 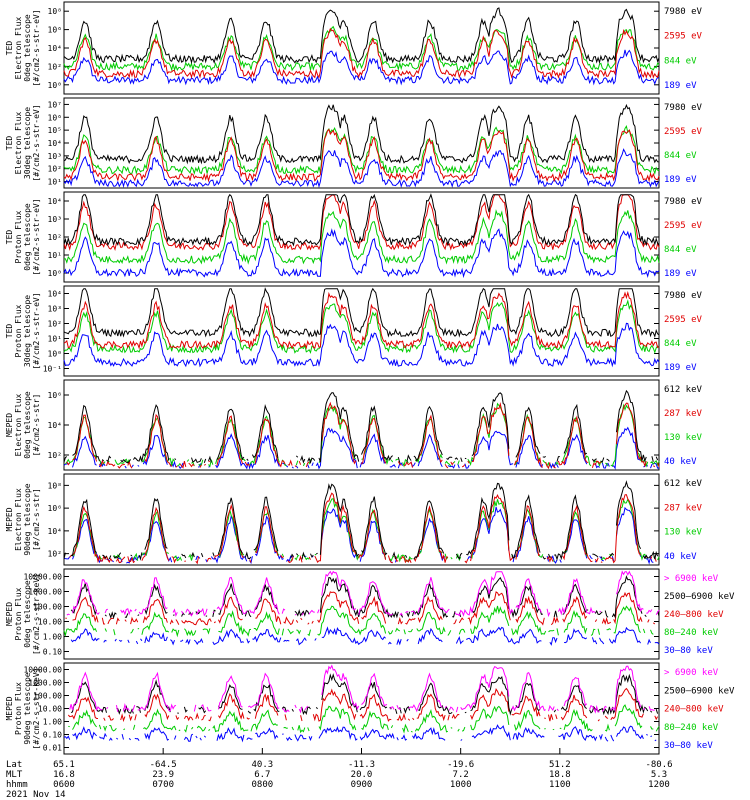 I want to click on xaxis-value: 6.7, so click(x=262, y=775).